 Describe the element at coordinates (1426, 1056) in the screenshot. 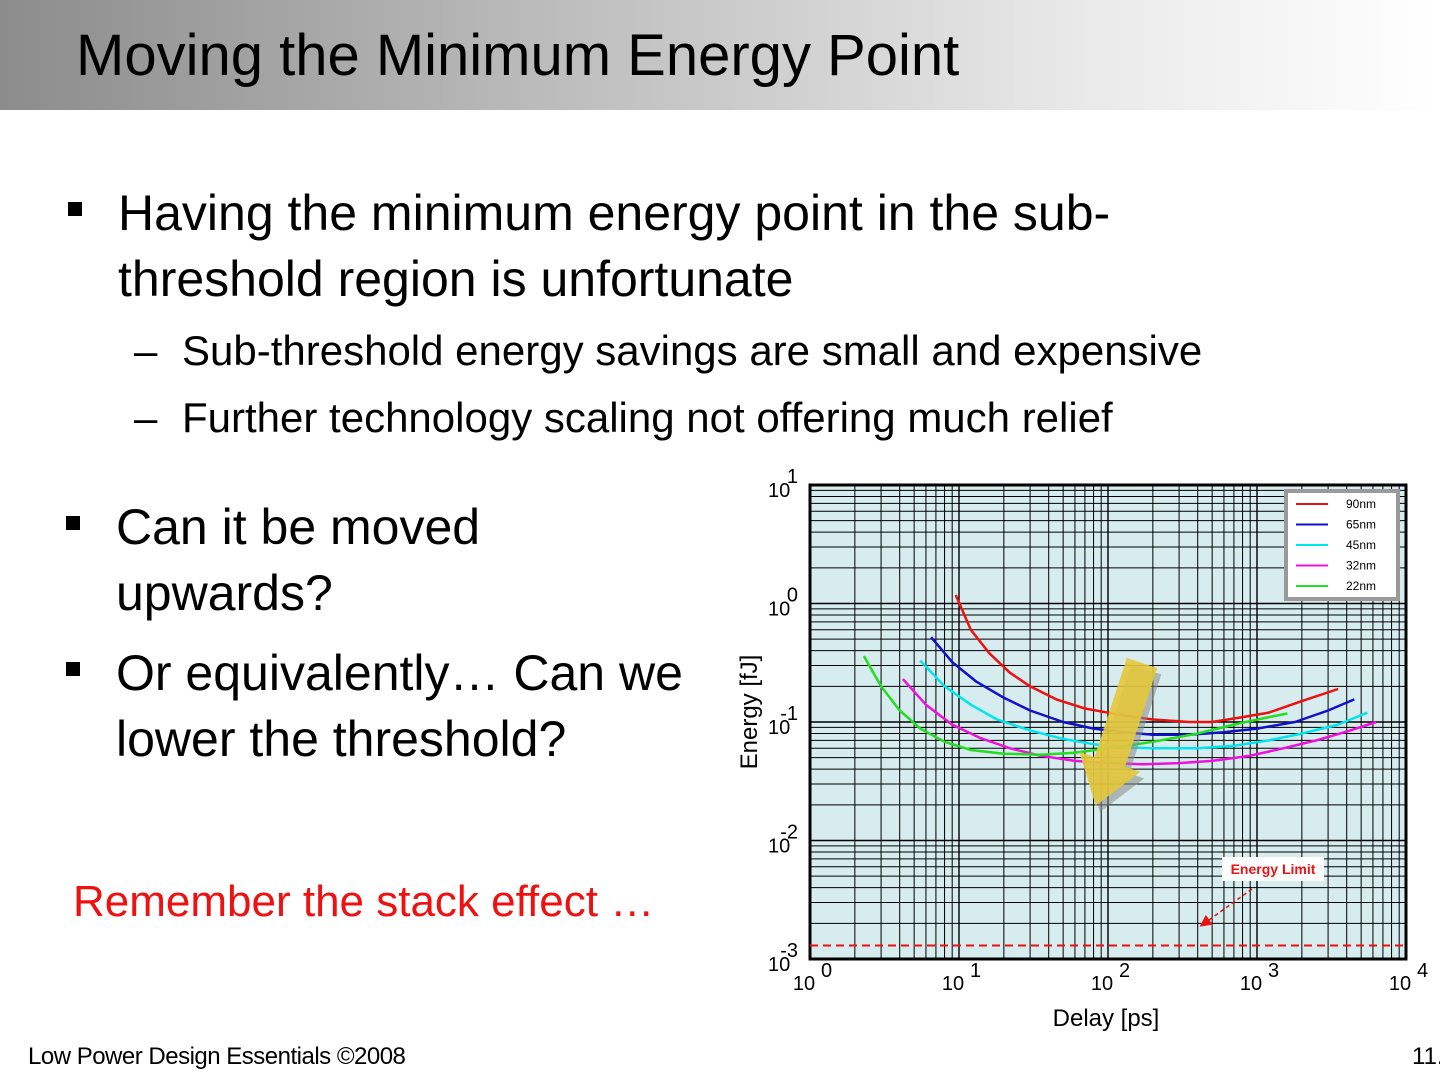

I see `page-number: 11.` at that location.